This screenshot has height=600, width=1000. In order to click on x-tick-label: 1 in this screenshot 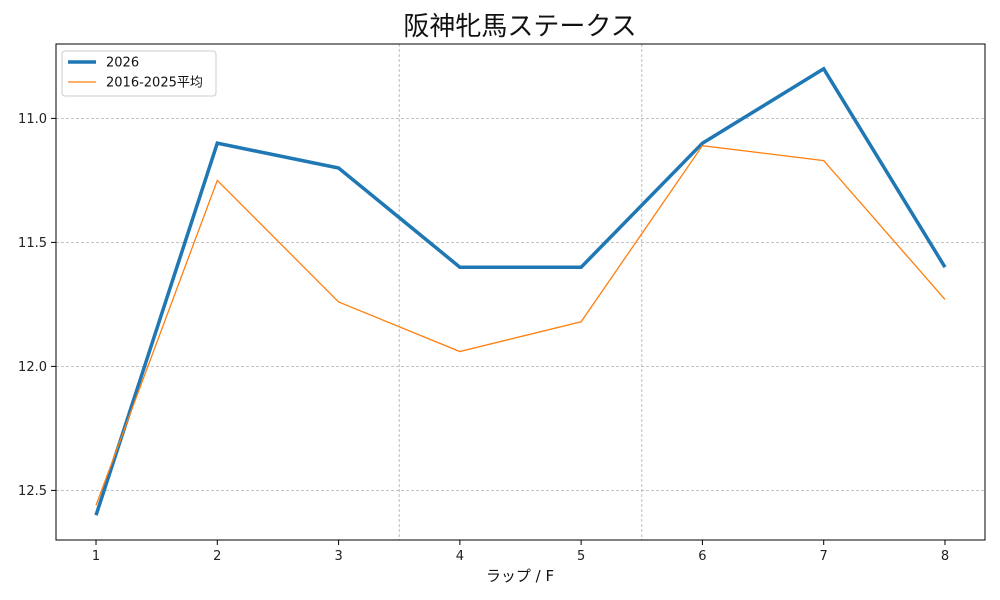, I will do `click(96, 556)`.